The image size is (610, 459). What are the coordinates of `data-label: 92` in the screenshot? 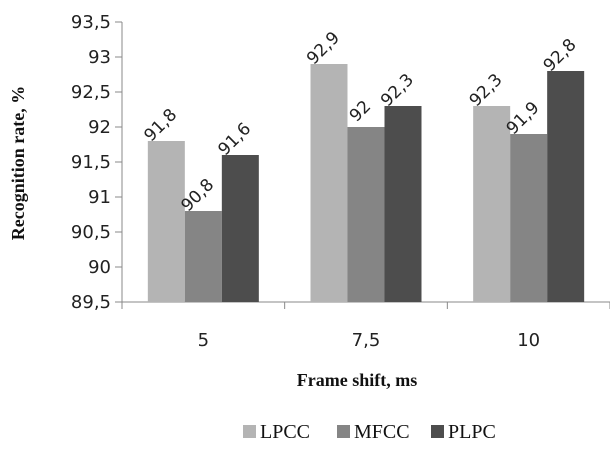 It's located at (360, 111).